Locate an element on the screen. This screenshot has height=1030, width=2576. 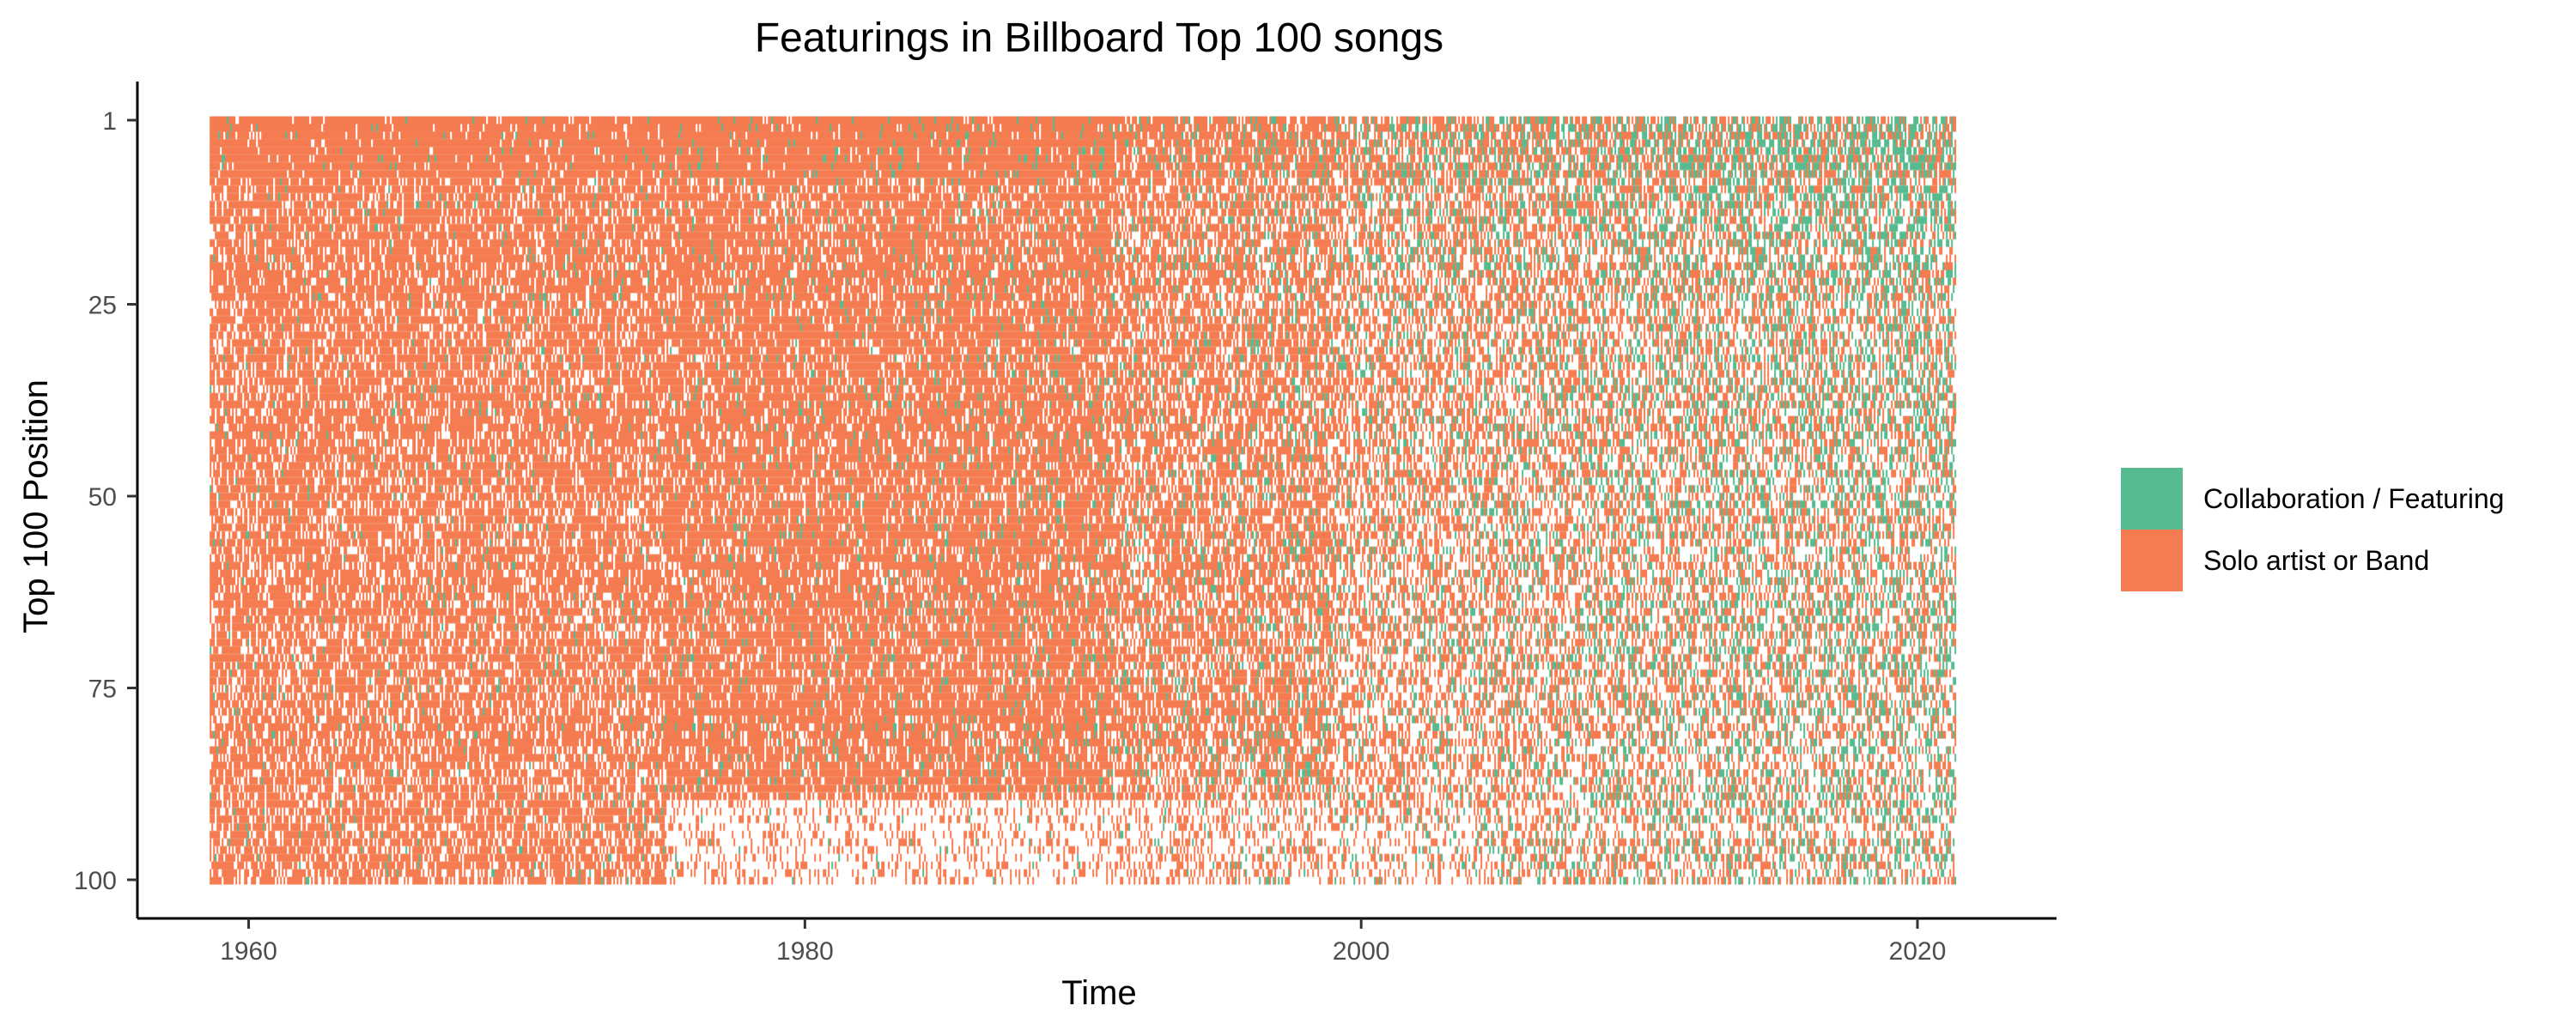
y-tick-label: 50 is located at coordinates (102, 497).